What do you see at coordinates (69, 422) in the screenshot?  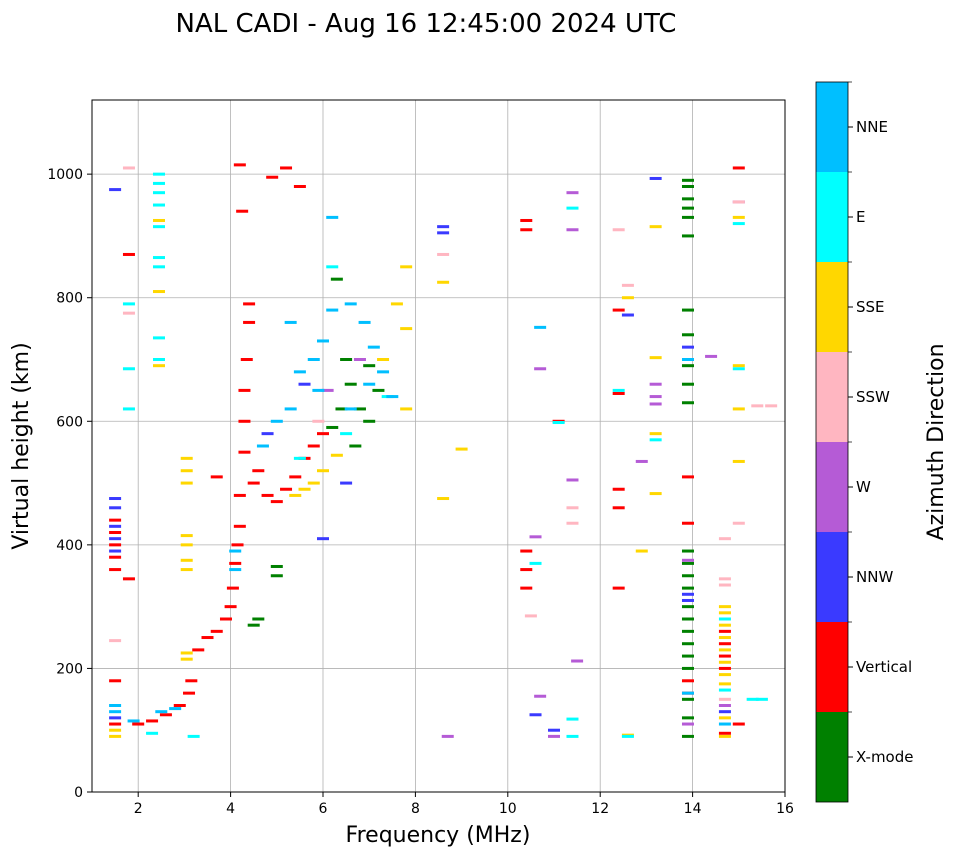 I see `y-tick-label: 600` at bounding box center [69, 422].